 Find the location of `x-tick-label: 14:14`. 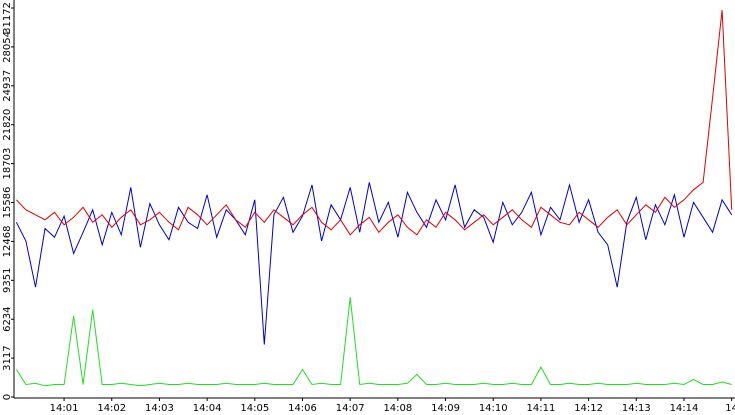

x-tick-label: 14:14 is located at coordinates (684, 408).